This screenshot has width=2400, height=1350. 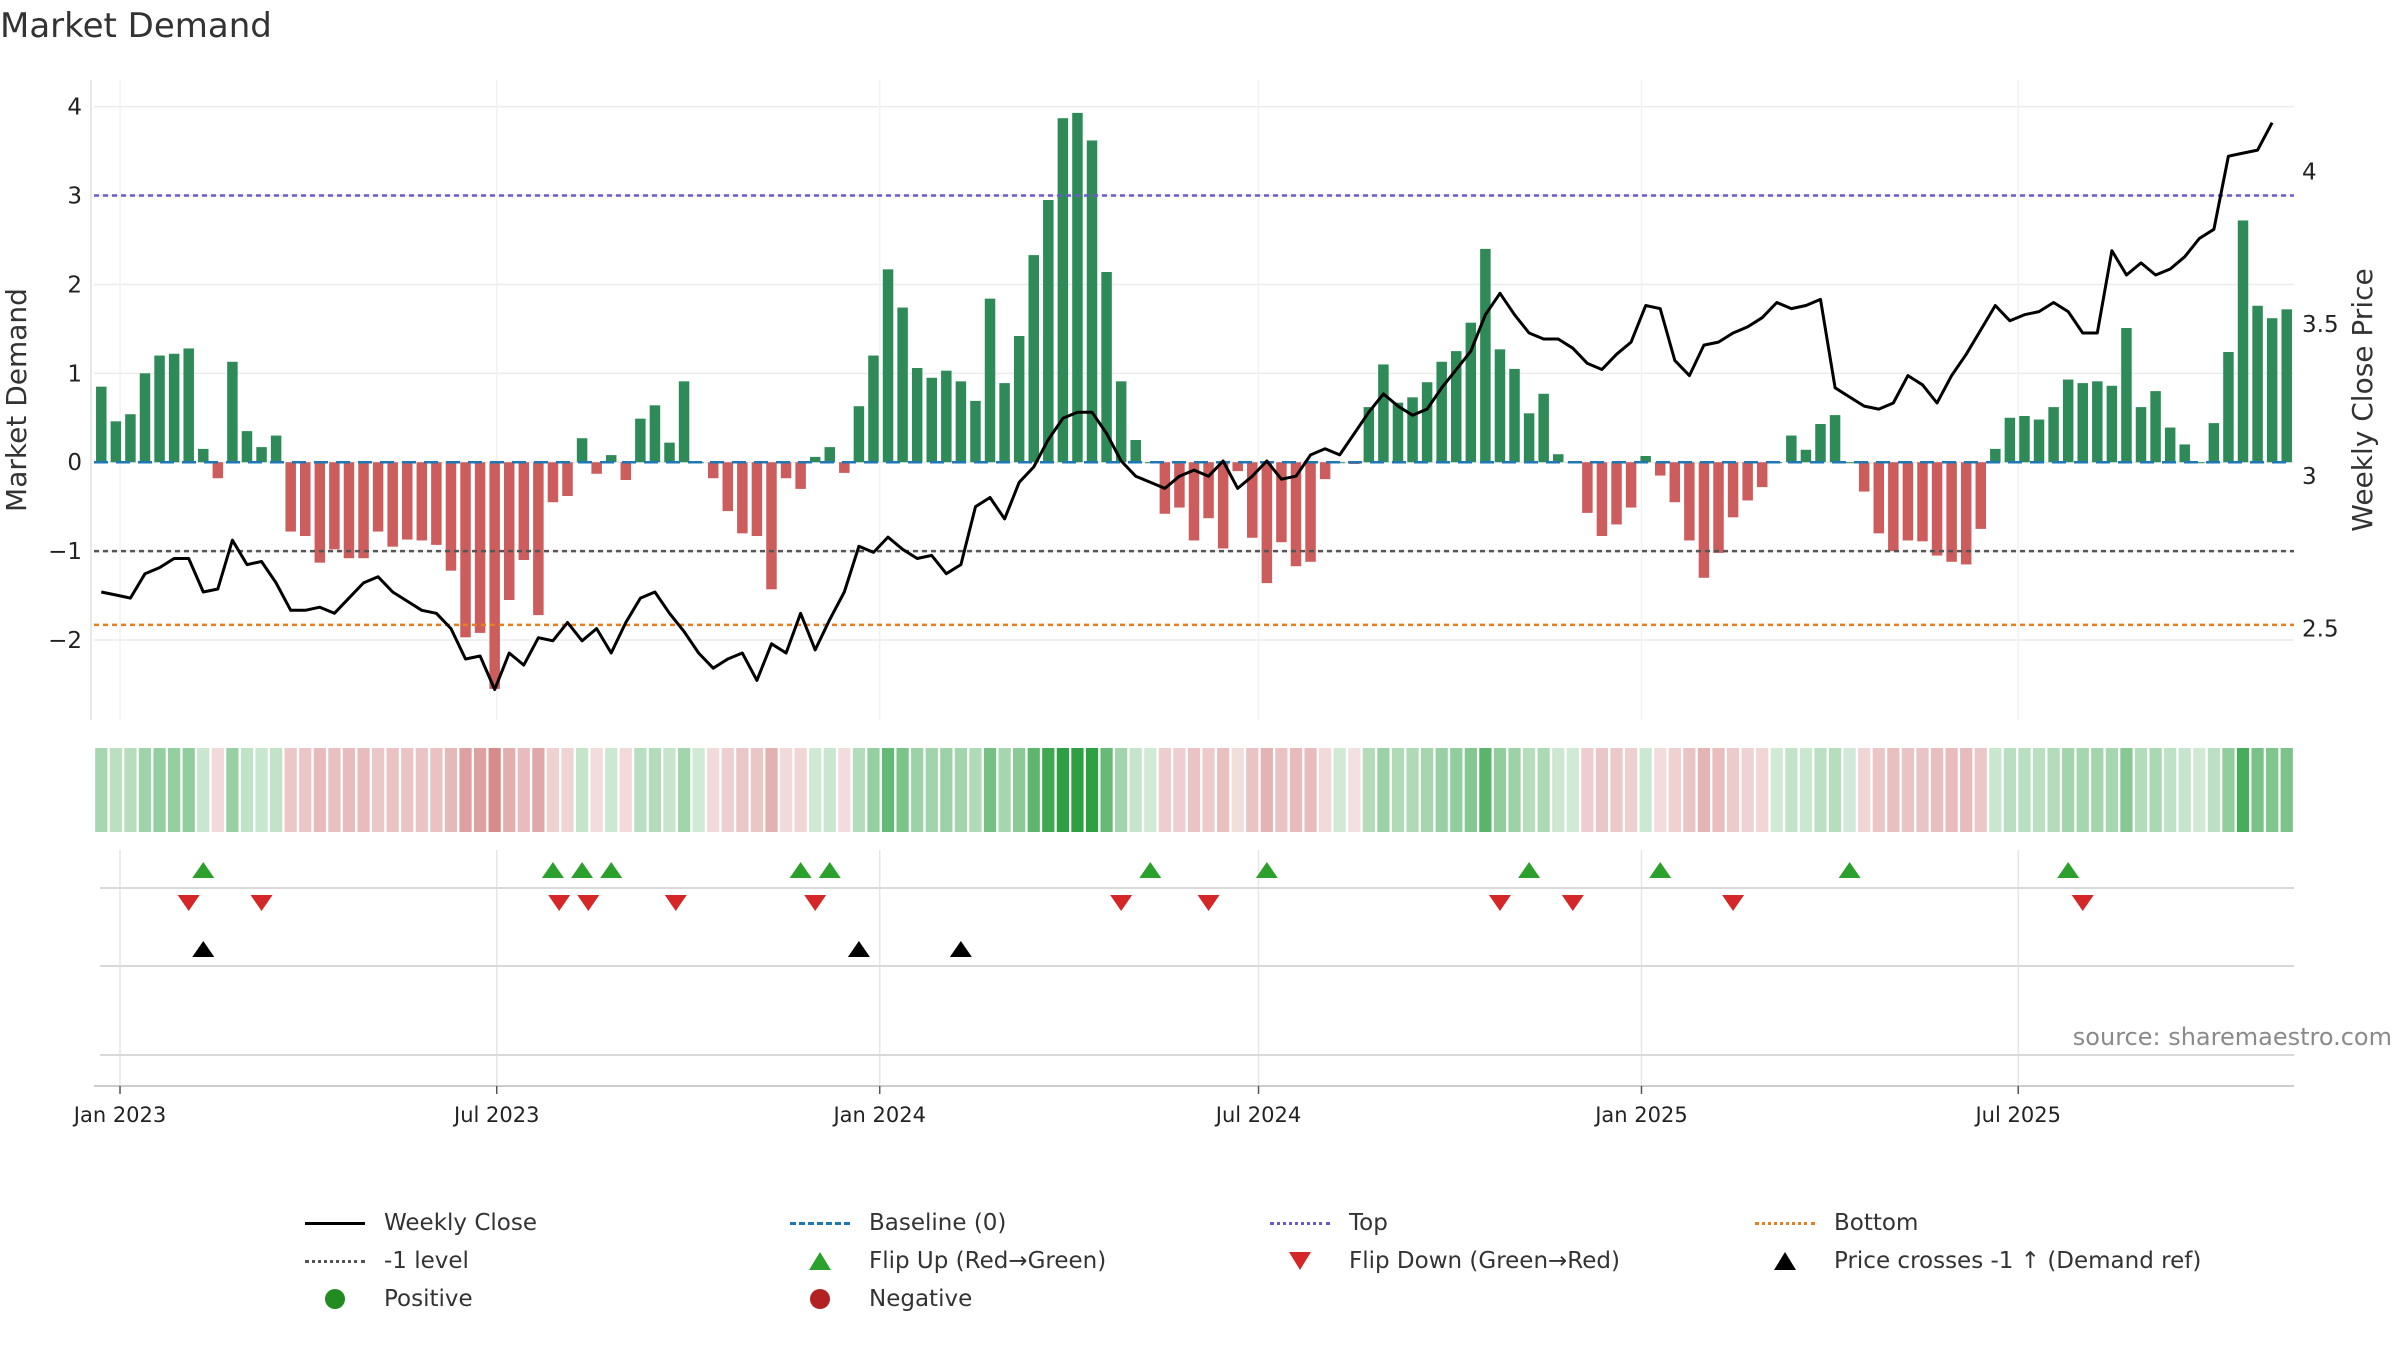 I want to click on y2-tick-label: 3, so click(x=2309, y=477).